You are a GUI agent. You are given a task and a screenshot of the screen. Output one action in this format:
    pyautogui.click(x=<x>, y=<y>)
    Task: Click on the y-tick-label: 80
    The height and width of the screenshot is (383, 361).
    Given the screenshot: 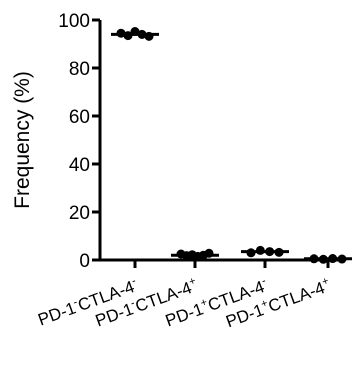 What is the action you would take?
    pyautogui.click(x=79, y=69)
    